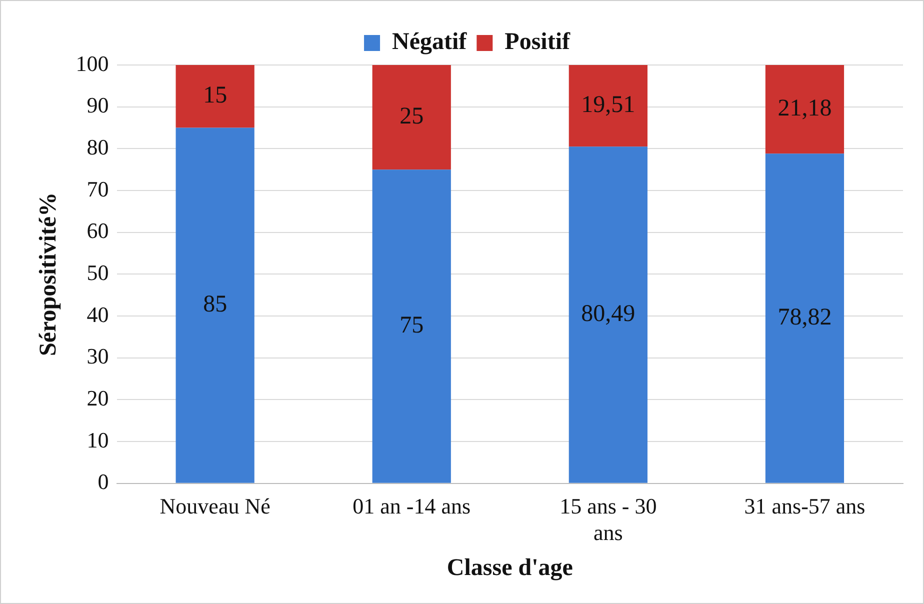  What do you see at coordinates (97, 356) in the screenshot?
I see `y-tick-label: 30` at bounding box center [97, 356].